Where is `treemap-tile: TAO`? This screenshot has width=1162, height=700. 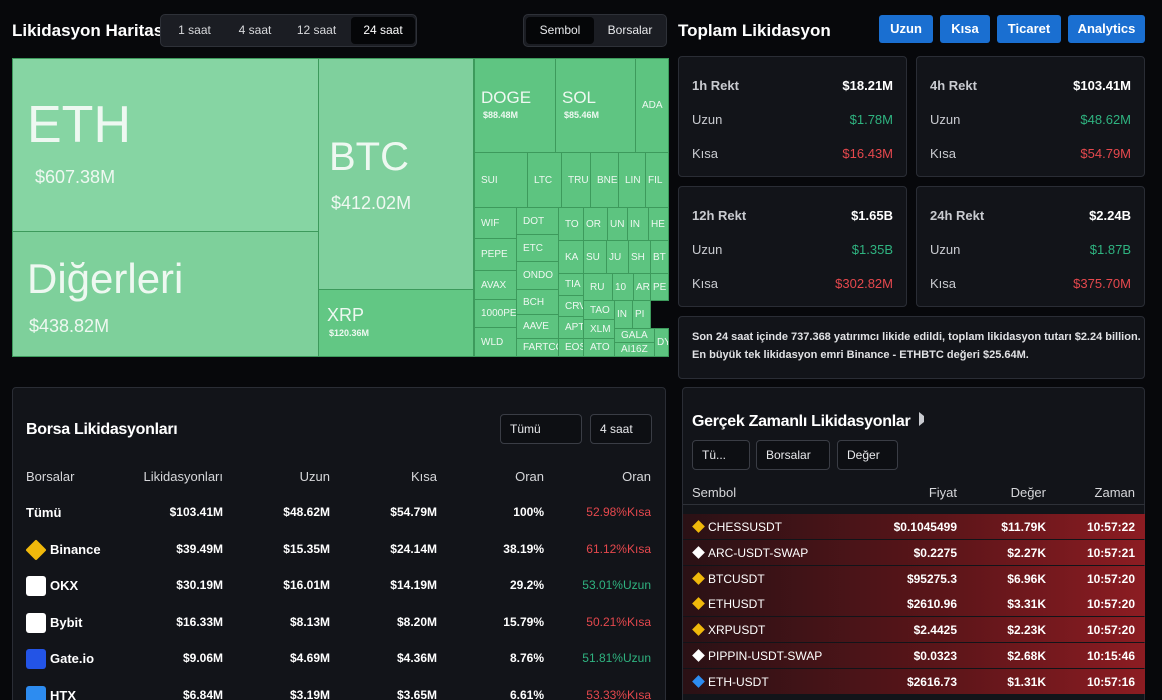
treemap-tile: TAO is located at coordinates (599, 310).